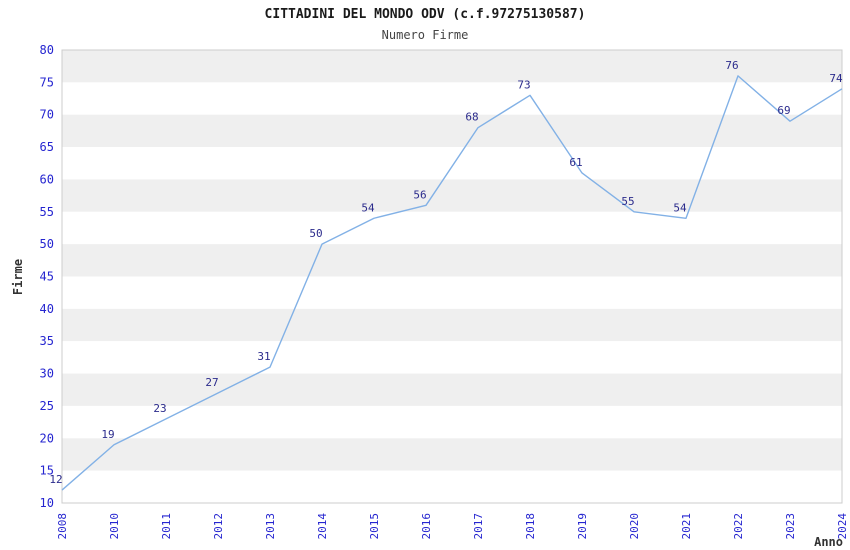  I want to click on x-tick-label: 2022, so click(738, 526).